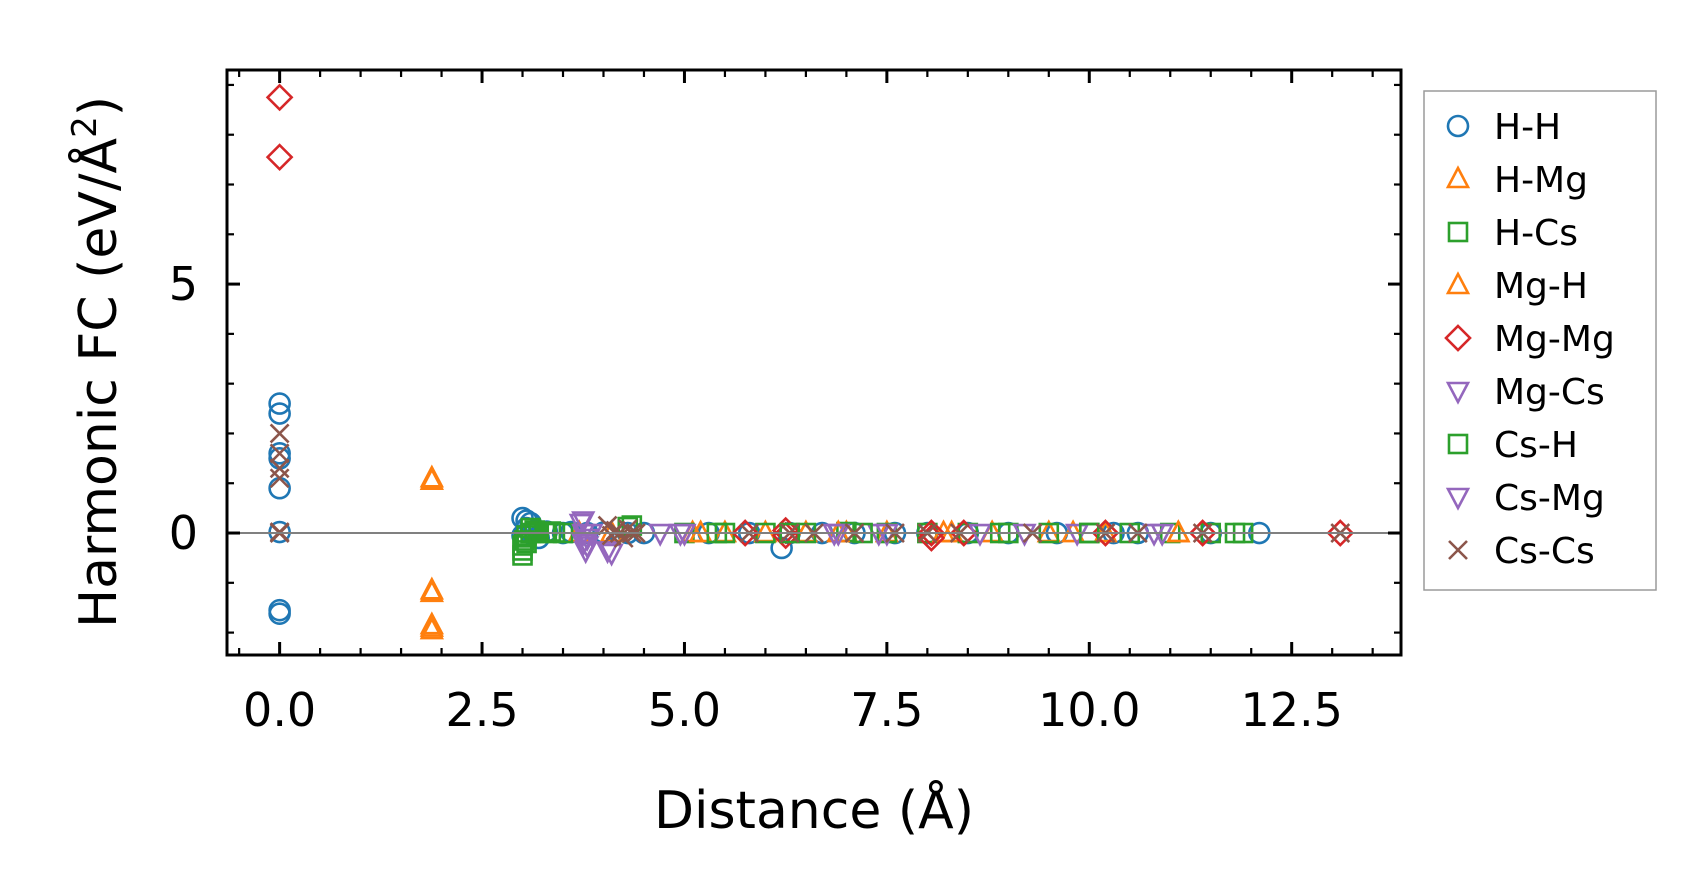 The image size is (1700, 893). Describe the element at coordinates (1458, 338) in the screenshot. I see `legend-marker-mg-mg` at that location.